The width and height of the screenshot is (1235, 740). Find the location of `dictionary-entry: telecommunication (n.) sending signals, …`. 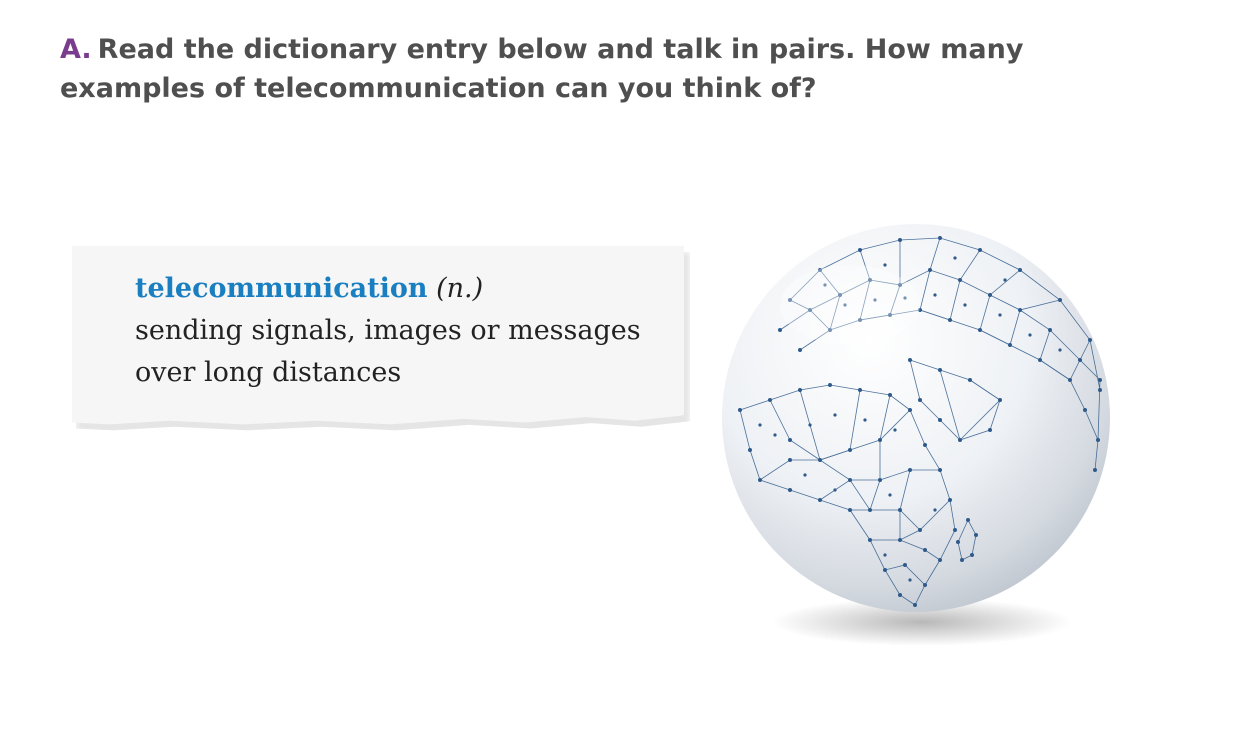

dictionary-entry: telecommunication (n.) sending signals, … is located at coordinates (405, 331).